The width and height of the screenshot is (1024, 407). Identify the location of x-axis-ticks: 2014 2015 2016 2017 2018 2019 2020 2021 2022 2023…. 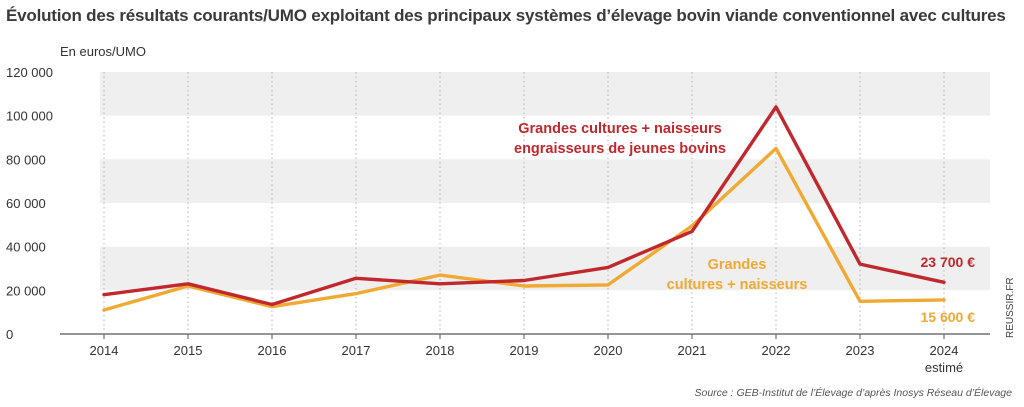
(526, 354).